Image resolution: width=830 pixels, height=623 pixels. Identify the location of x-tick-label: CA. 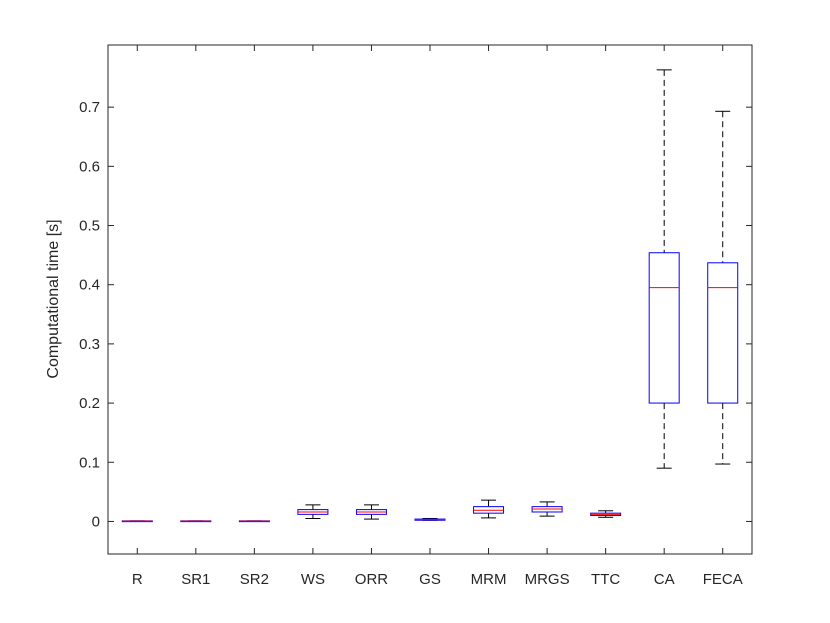
(664, 579).